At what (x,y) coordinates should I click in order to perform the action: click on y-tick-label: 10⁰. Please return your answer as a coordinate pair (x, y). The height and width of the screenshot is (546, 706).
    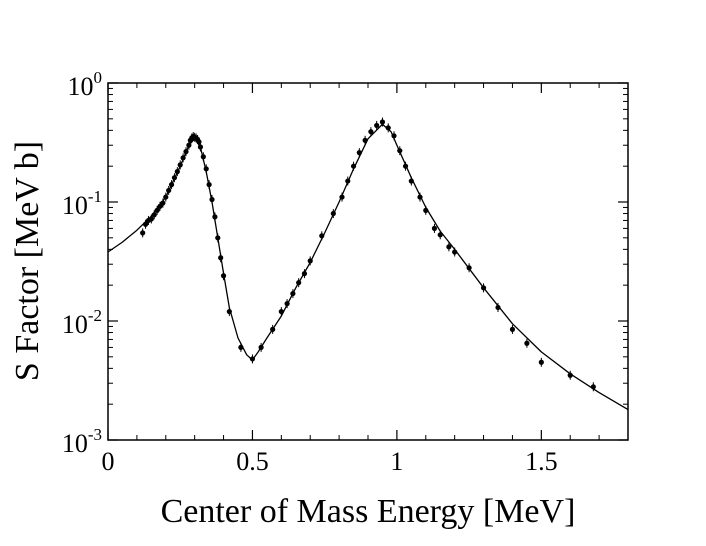
    Looking at the image, I should click on (85, 84).